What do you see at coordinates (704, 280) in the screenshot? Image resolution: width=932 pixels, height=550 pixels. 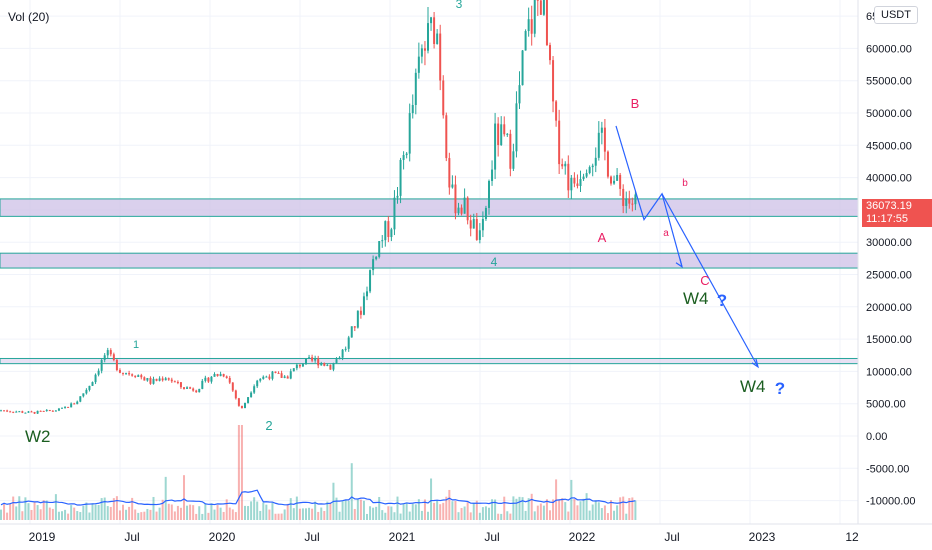 I see `wave-label-C: C` at bounding box center [704, 280].